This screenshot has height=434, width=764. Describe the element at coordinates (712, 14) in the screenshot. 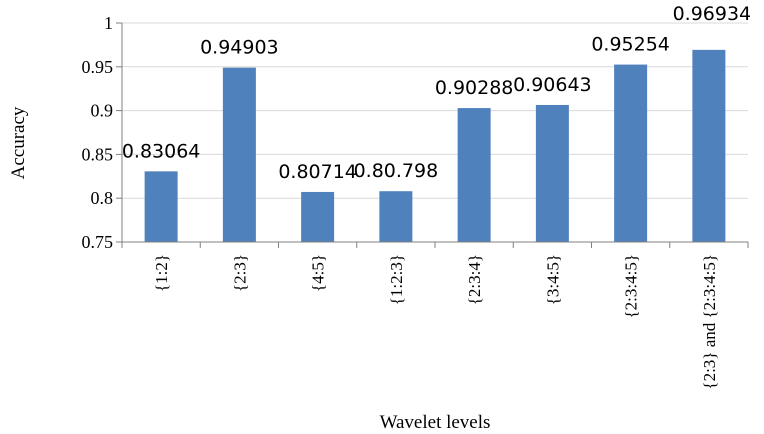

I see `data-label: 0.96934` at that location.